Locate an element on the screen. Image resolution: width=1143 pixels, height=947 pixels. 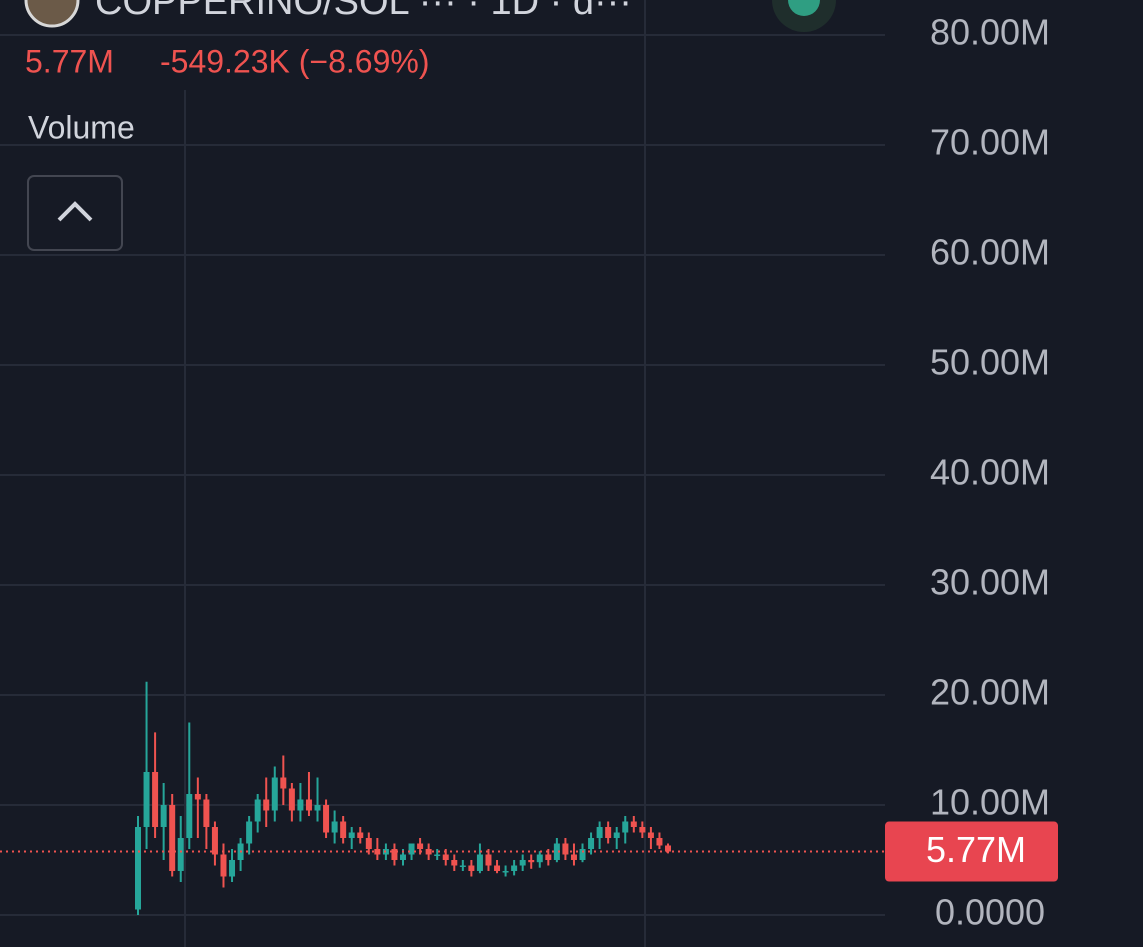
collapse-button is located at coordinates (75, 213).